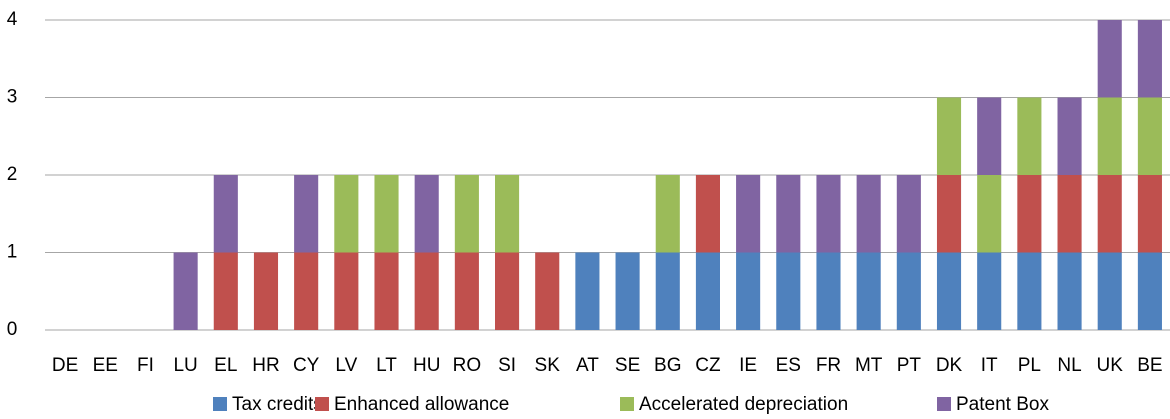  I want to click on x-tick-label: DE, so click(65, 365).